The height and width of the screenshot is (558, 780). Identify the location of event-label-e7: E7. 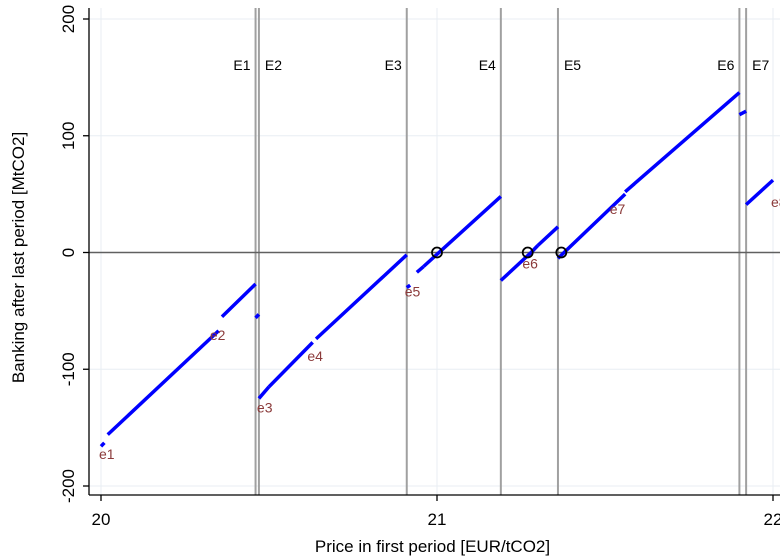
(760, 65).